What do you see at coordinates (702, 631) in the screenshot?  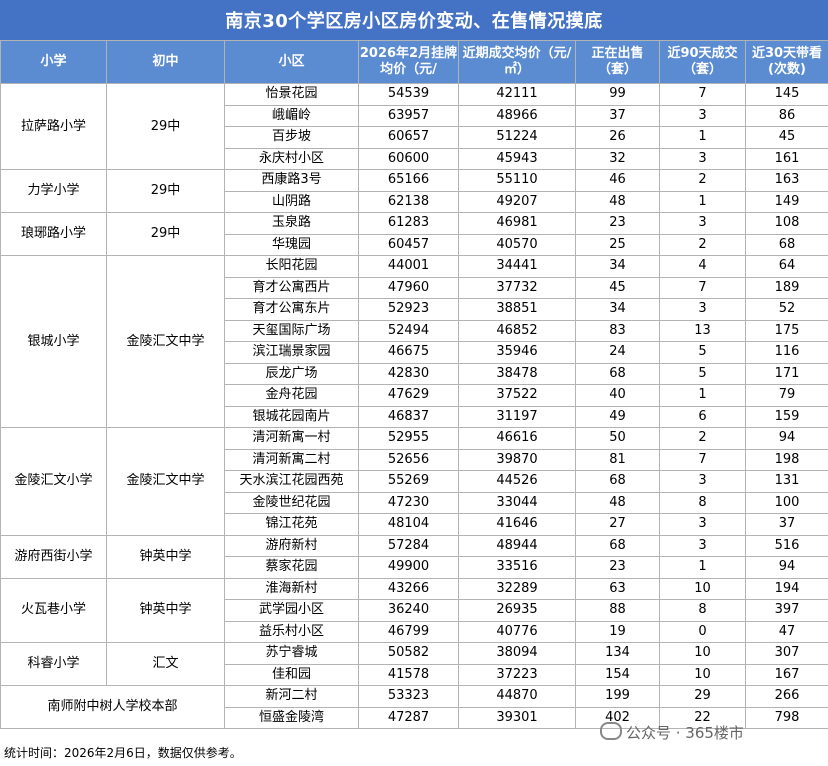 I see `deals-90-cell: 0` at bounding box center [702, 631].